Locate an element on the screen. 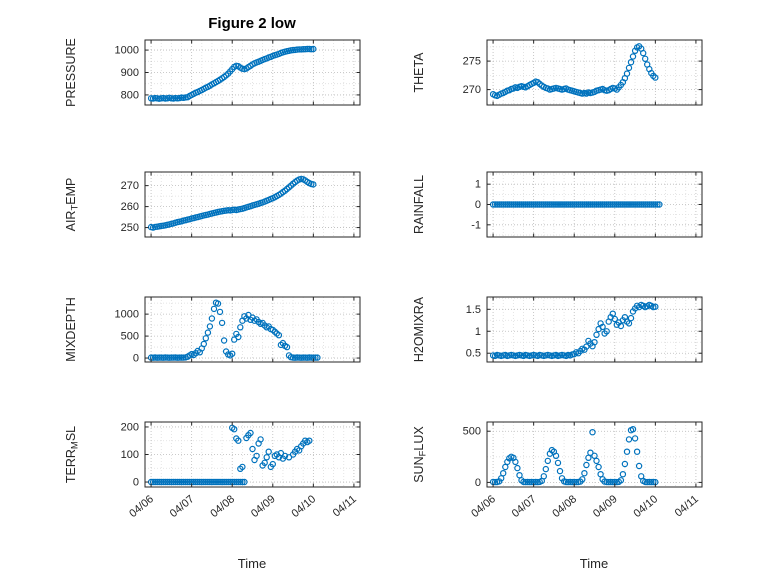 The height and width of the screenshot is (583, 778). ylabel-pressure: PRESSURE is located at coordinates (71, 72).